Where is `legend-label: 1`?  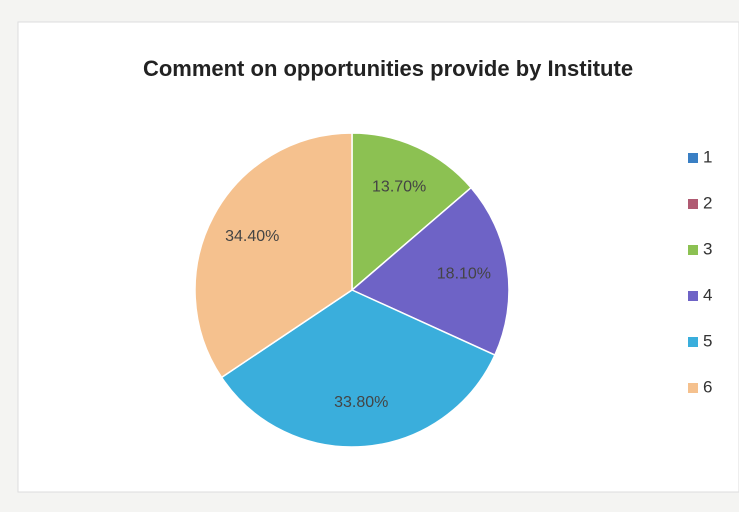 legend-label: 1 is located at coordinates (707, 156).